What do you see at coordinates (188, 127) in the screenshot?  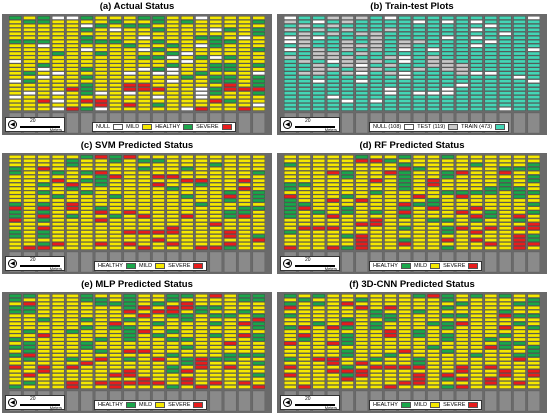 I see `legend-swatch` at bounding box center [188, 127].